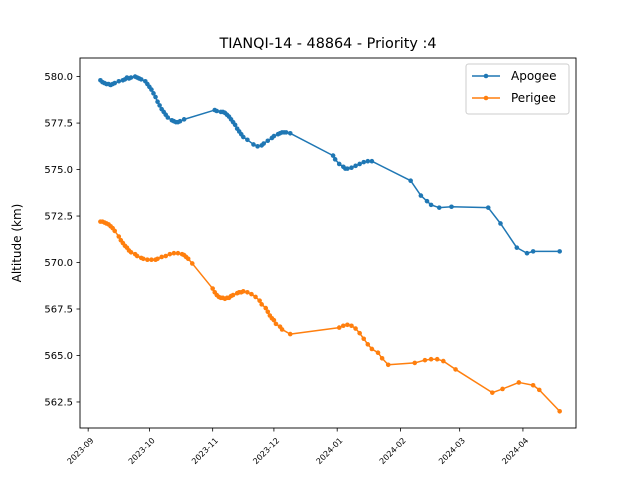  I want to click on legend-label: Perigee, so click(533, 98).